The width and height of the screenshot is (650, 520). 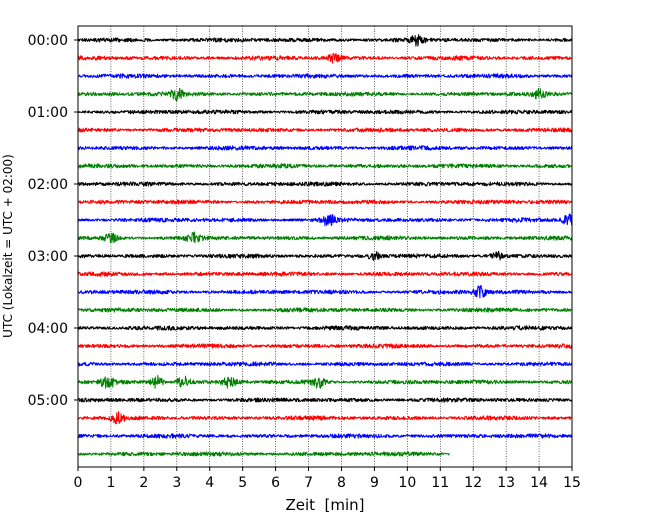 What do you see at coordinates (324, 505) in the screenshot?
I see `x-axis-label: Zeit [min]` at bounding box center [324, 505].